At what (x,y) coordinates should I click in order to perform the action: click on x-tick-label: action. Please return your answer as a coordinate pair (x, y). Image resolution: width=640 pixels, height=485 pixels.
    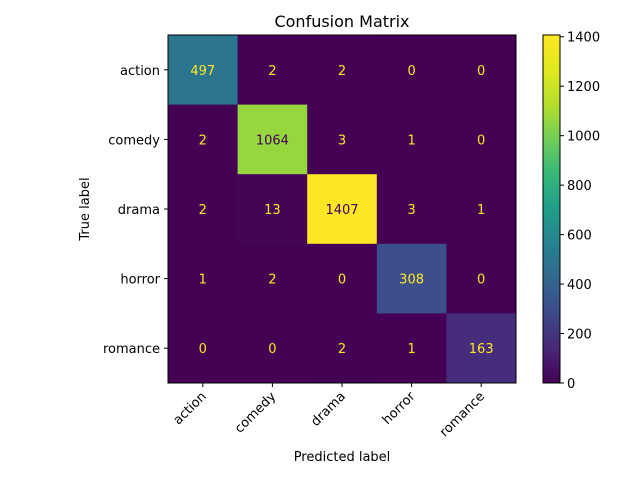
    Looking at the image, I should click on (190, 408).